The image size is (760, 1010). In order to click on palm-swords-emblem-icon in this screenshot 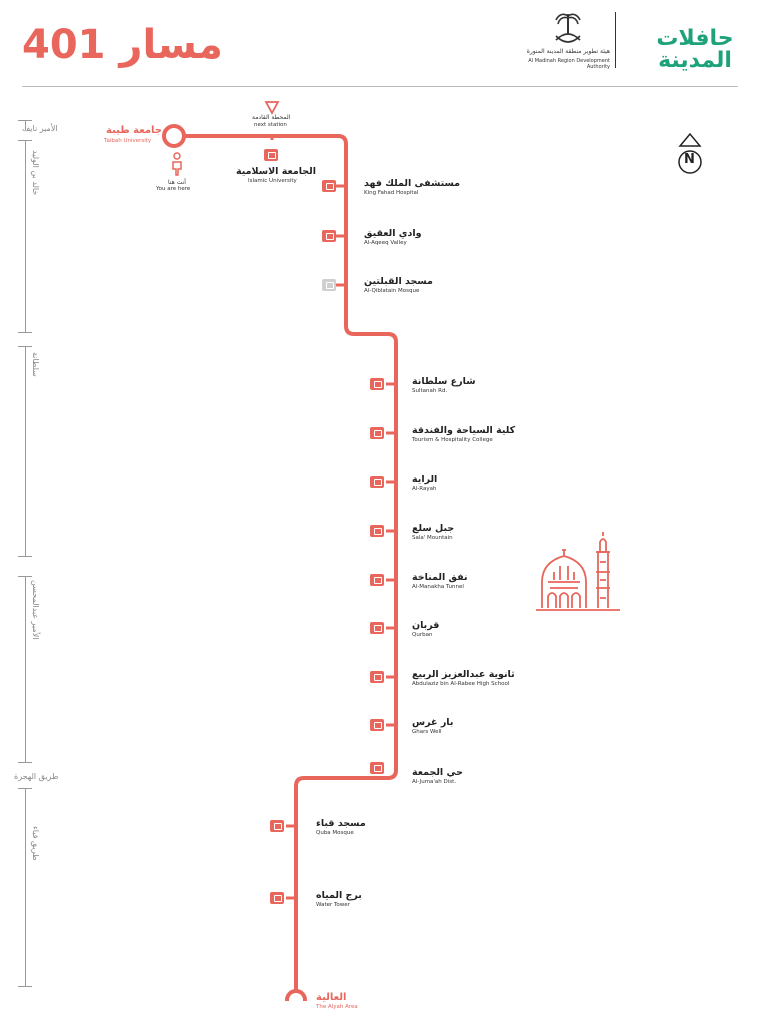, I will do `click(568, 28)`.